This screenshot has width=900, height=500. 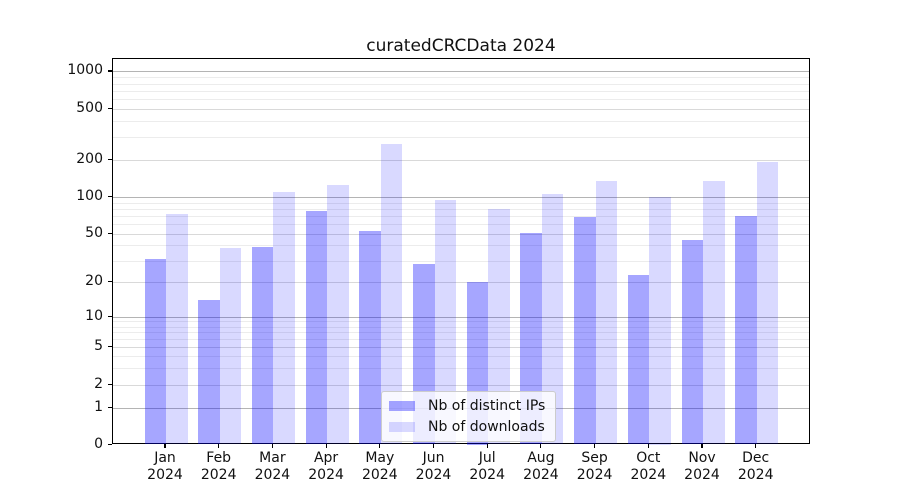 I want to click on x-tick-mark-may, so click(x=380, y=446).